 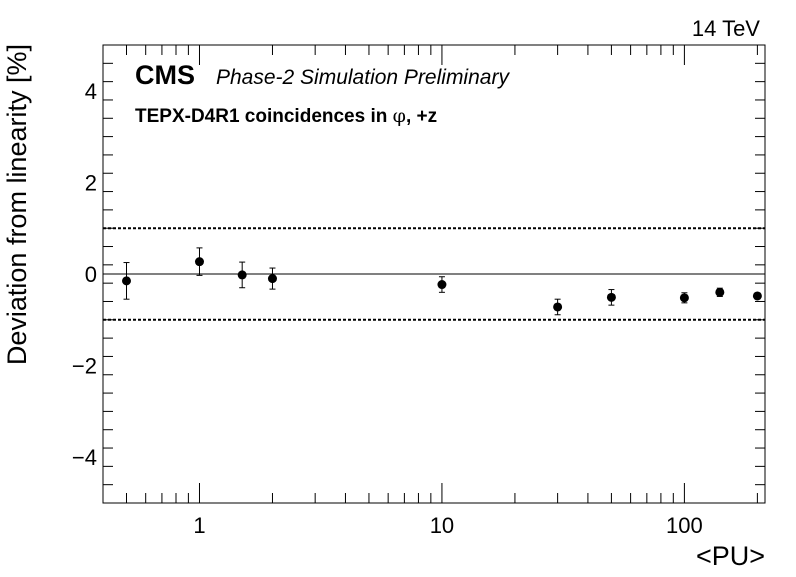 I want to click on plot-label: TEPX-D4R1 coincidences in φ, +z, so click(x=286, y=116).